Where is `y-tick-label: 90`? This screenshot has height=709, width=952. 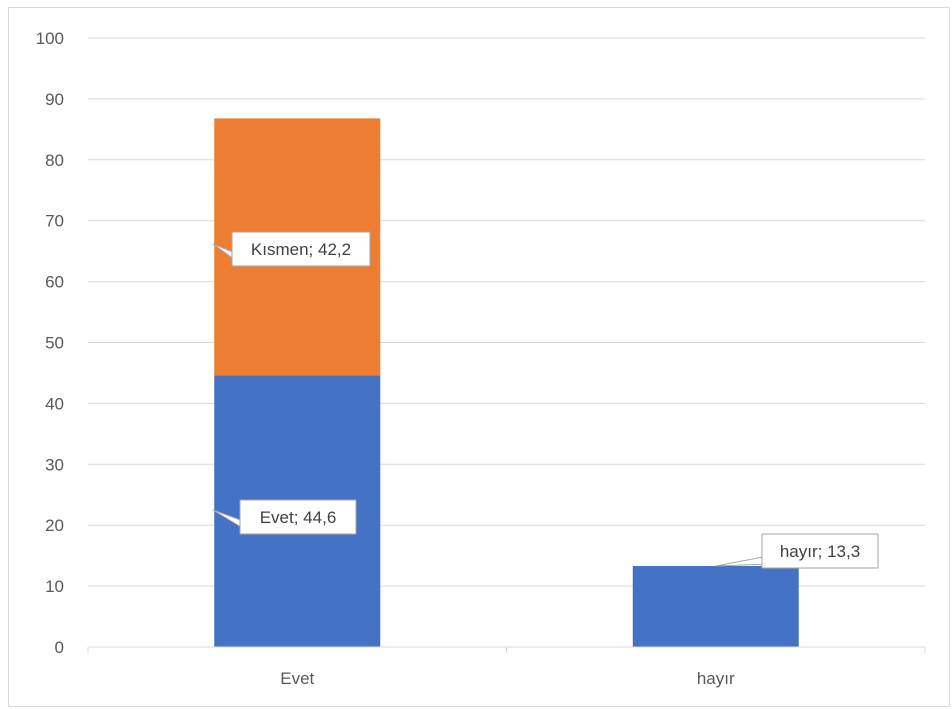
y-tick-label: 90 is located at coordinates (54, 99).